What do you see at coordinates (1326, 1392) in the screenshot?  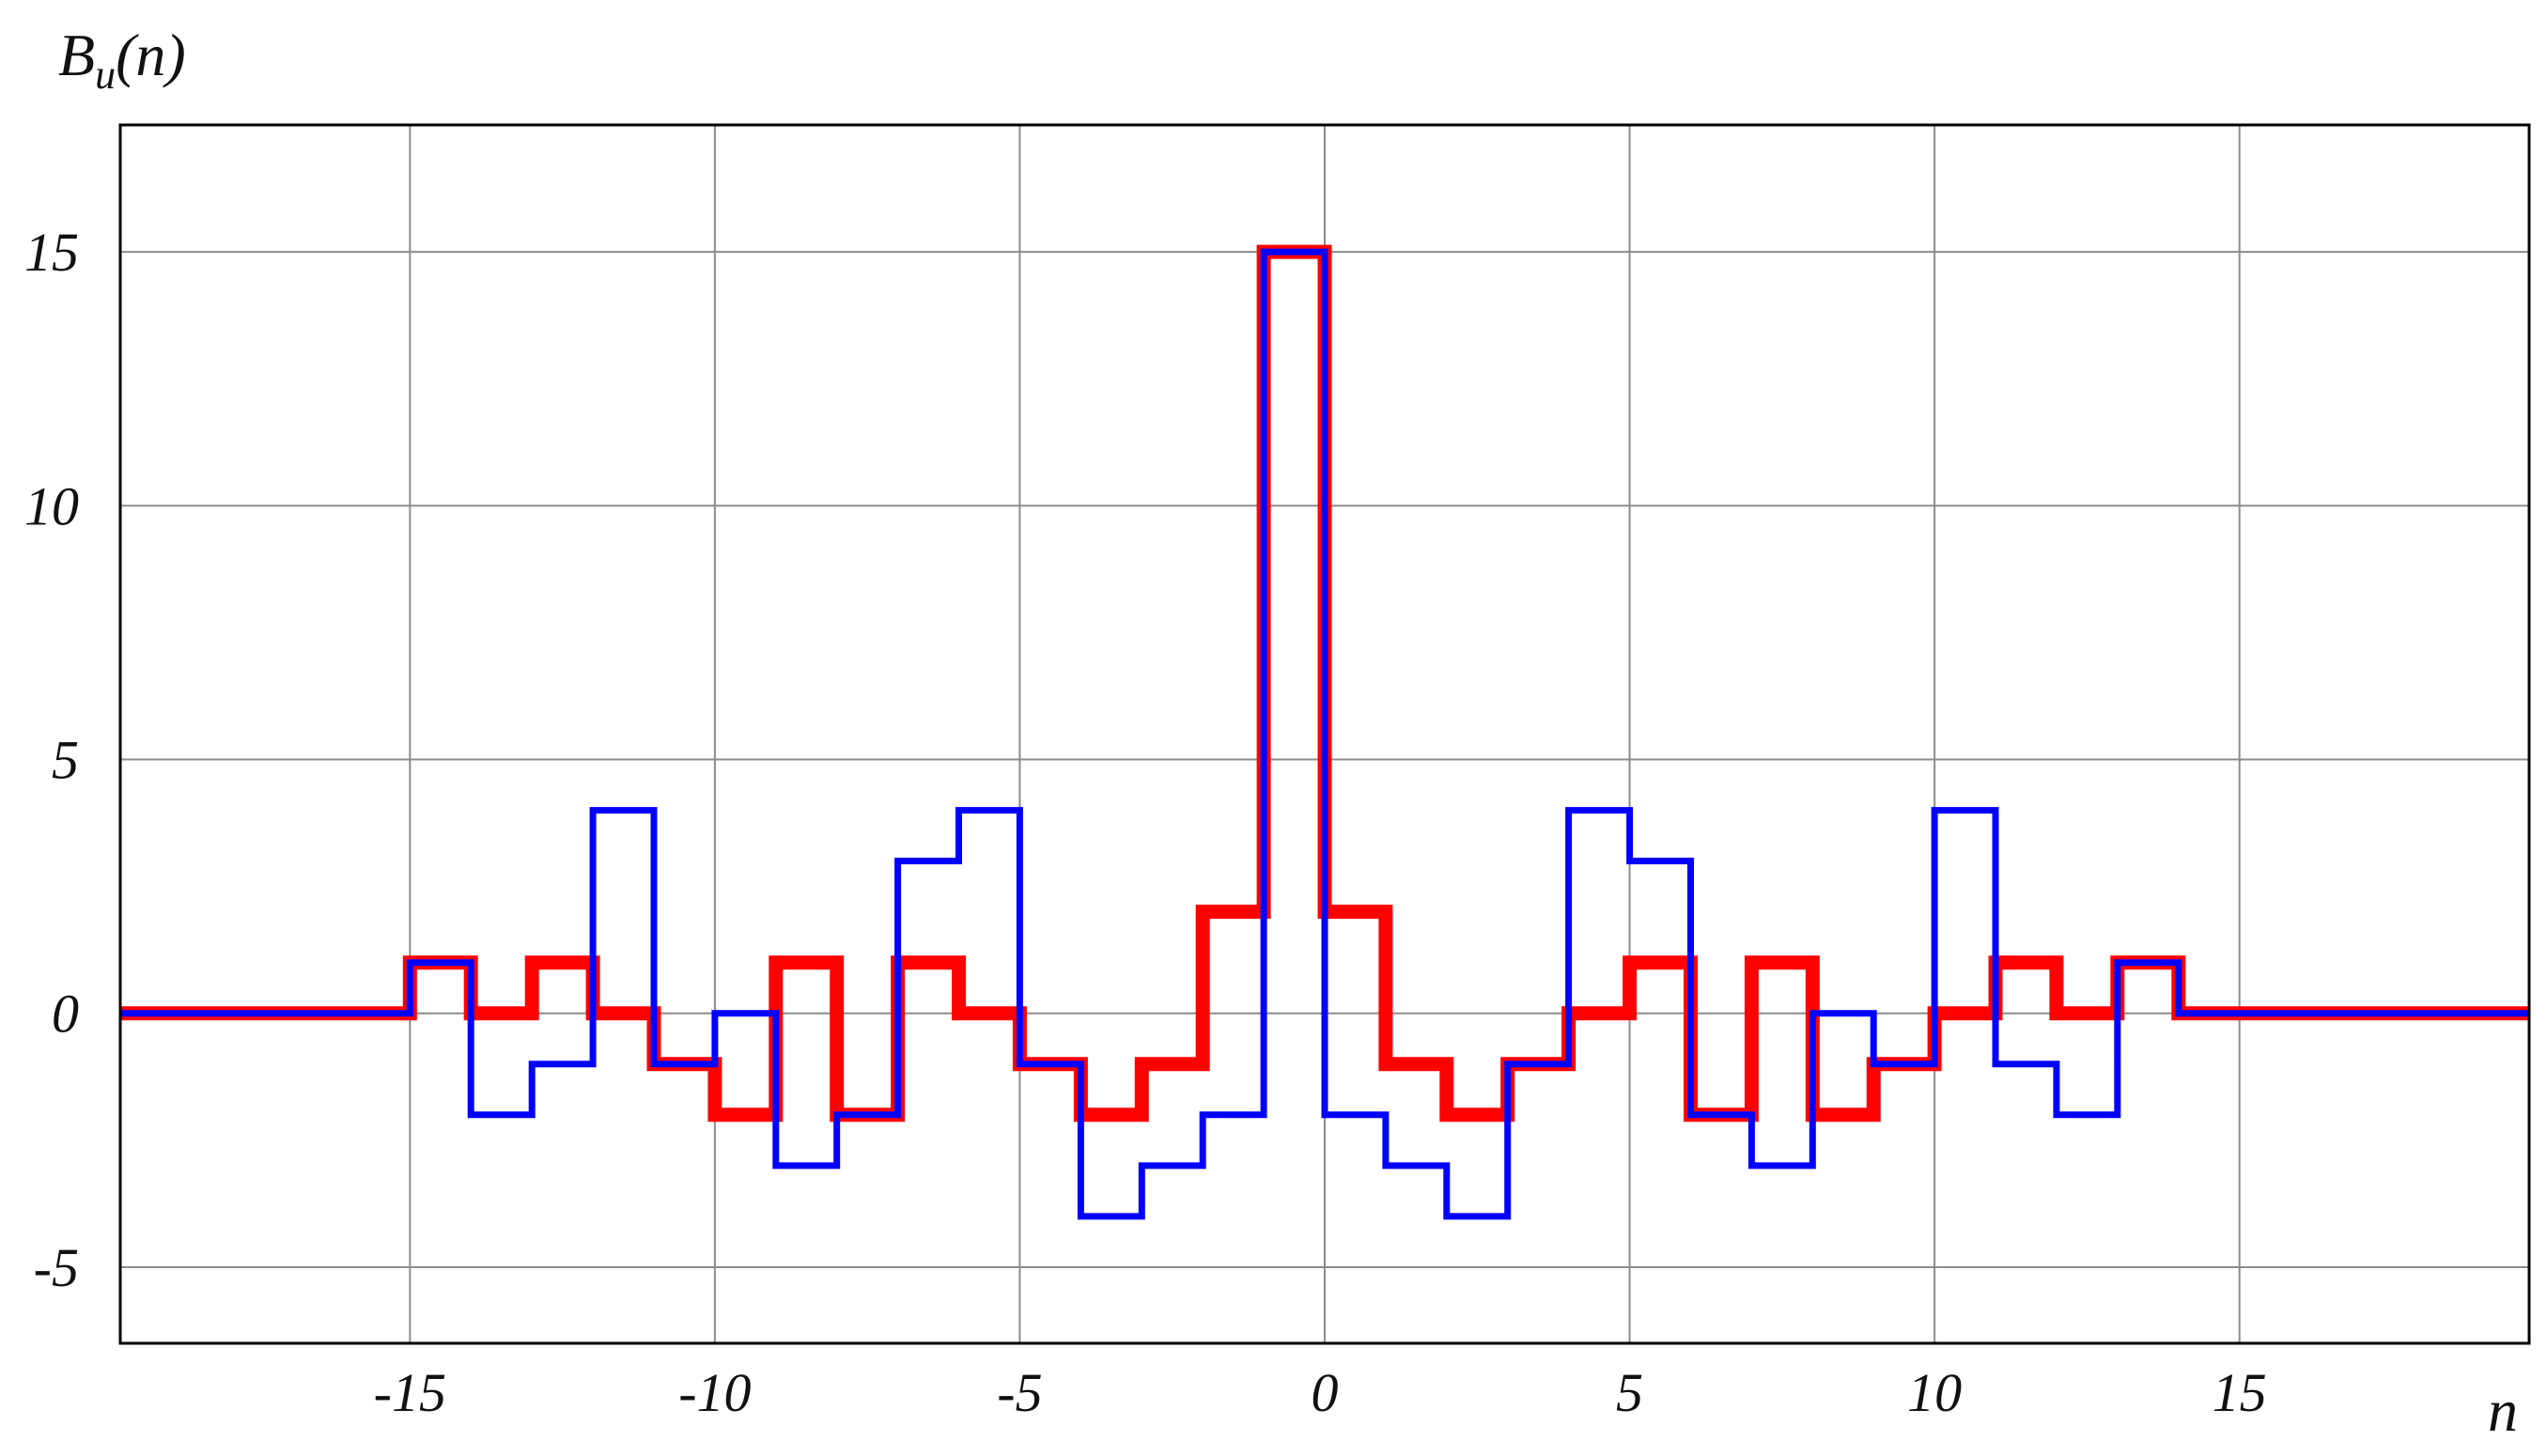 I see `x-tick-label: 0` at bounding box center [1326, 1392].